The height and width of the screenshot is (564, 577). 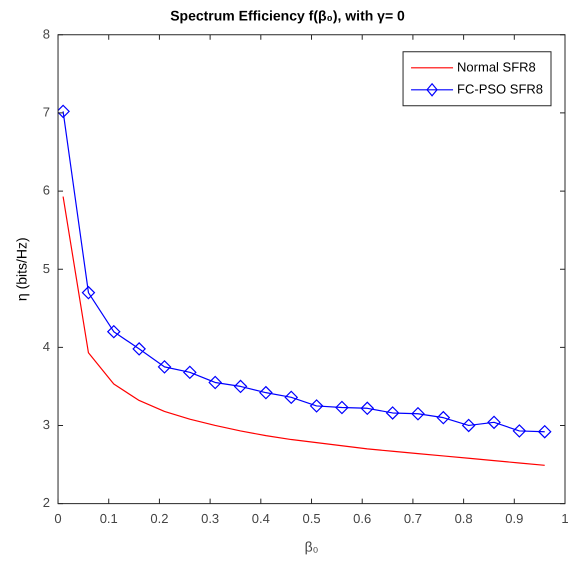 What do you see at coordinates (46, 190) in the screenshot?
I see `y-tick-label: 6` at bounding box center [46, 190].